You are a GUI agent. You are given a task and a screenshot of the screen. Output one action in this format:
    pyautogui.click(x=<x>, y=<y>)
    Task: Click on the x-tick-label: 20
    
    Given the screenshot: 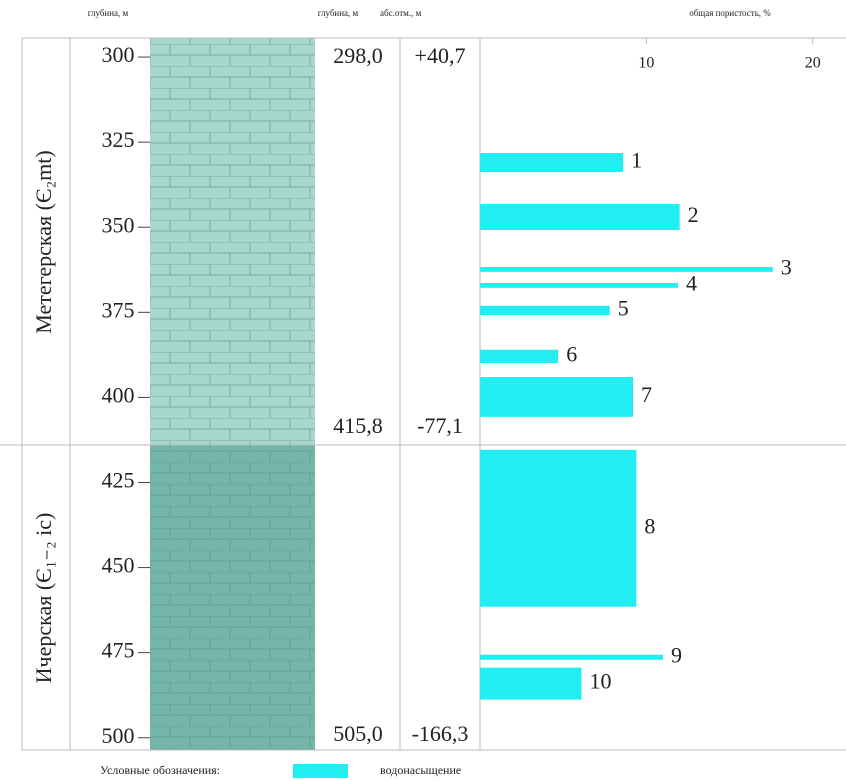 What is the action you would take?
    pyautogui.click(x=813, y=63)
    